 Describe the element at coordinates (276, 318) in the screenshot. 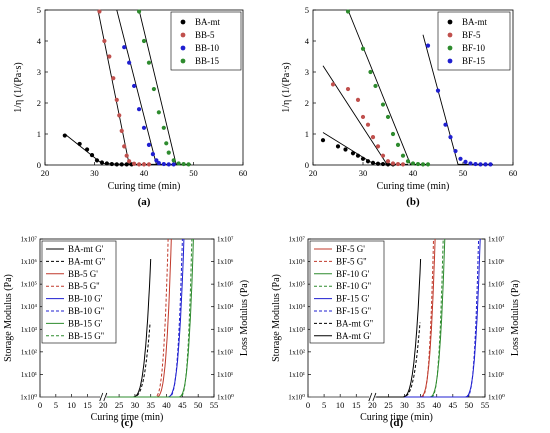

I see `y-axis-label: Storage Modulus (Pa)` at that location.